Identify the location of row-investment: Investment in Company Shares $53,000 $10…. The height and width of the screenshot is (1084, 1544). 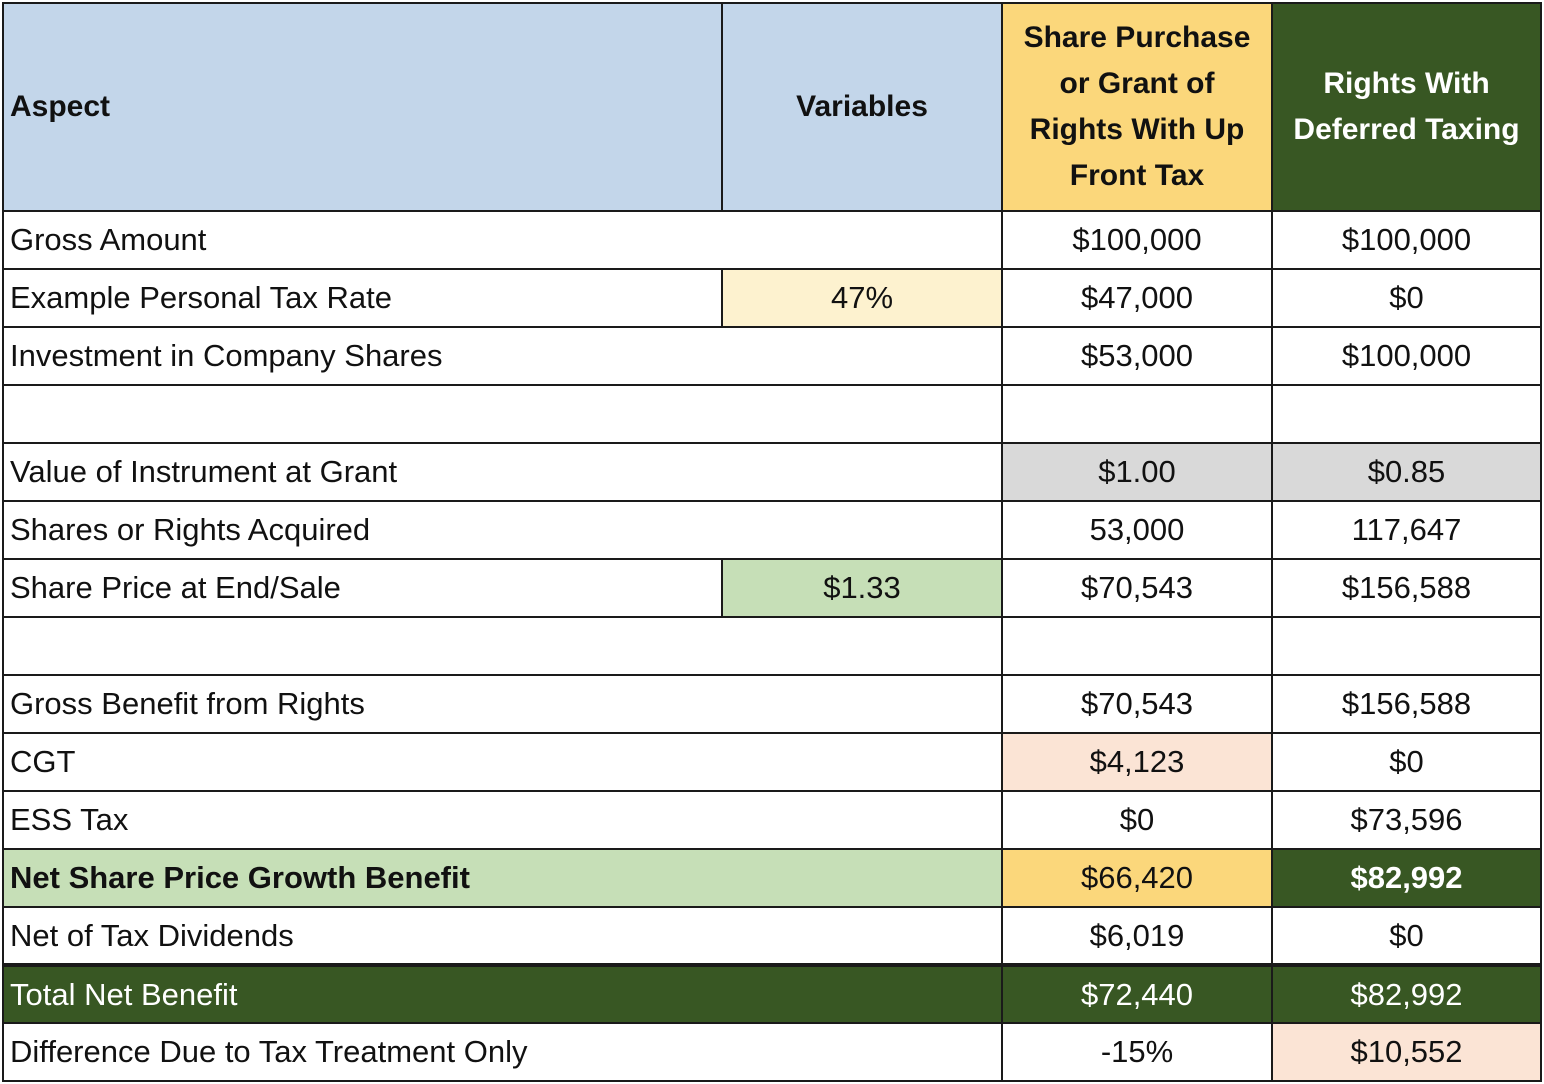
(772, 356).